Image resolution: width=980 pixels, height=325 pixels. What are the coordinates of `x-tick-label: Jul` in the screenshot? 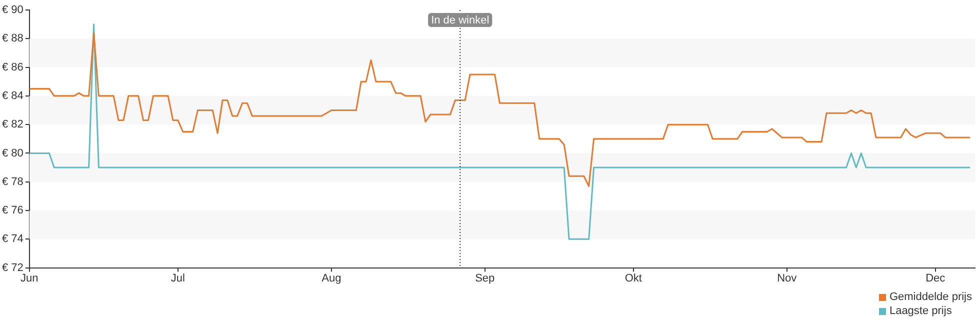 It's located at (177, 278).